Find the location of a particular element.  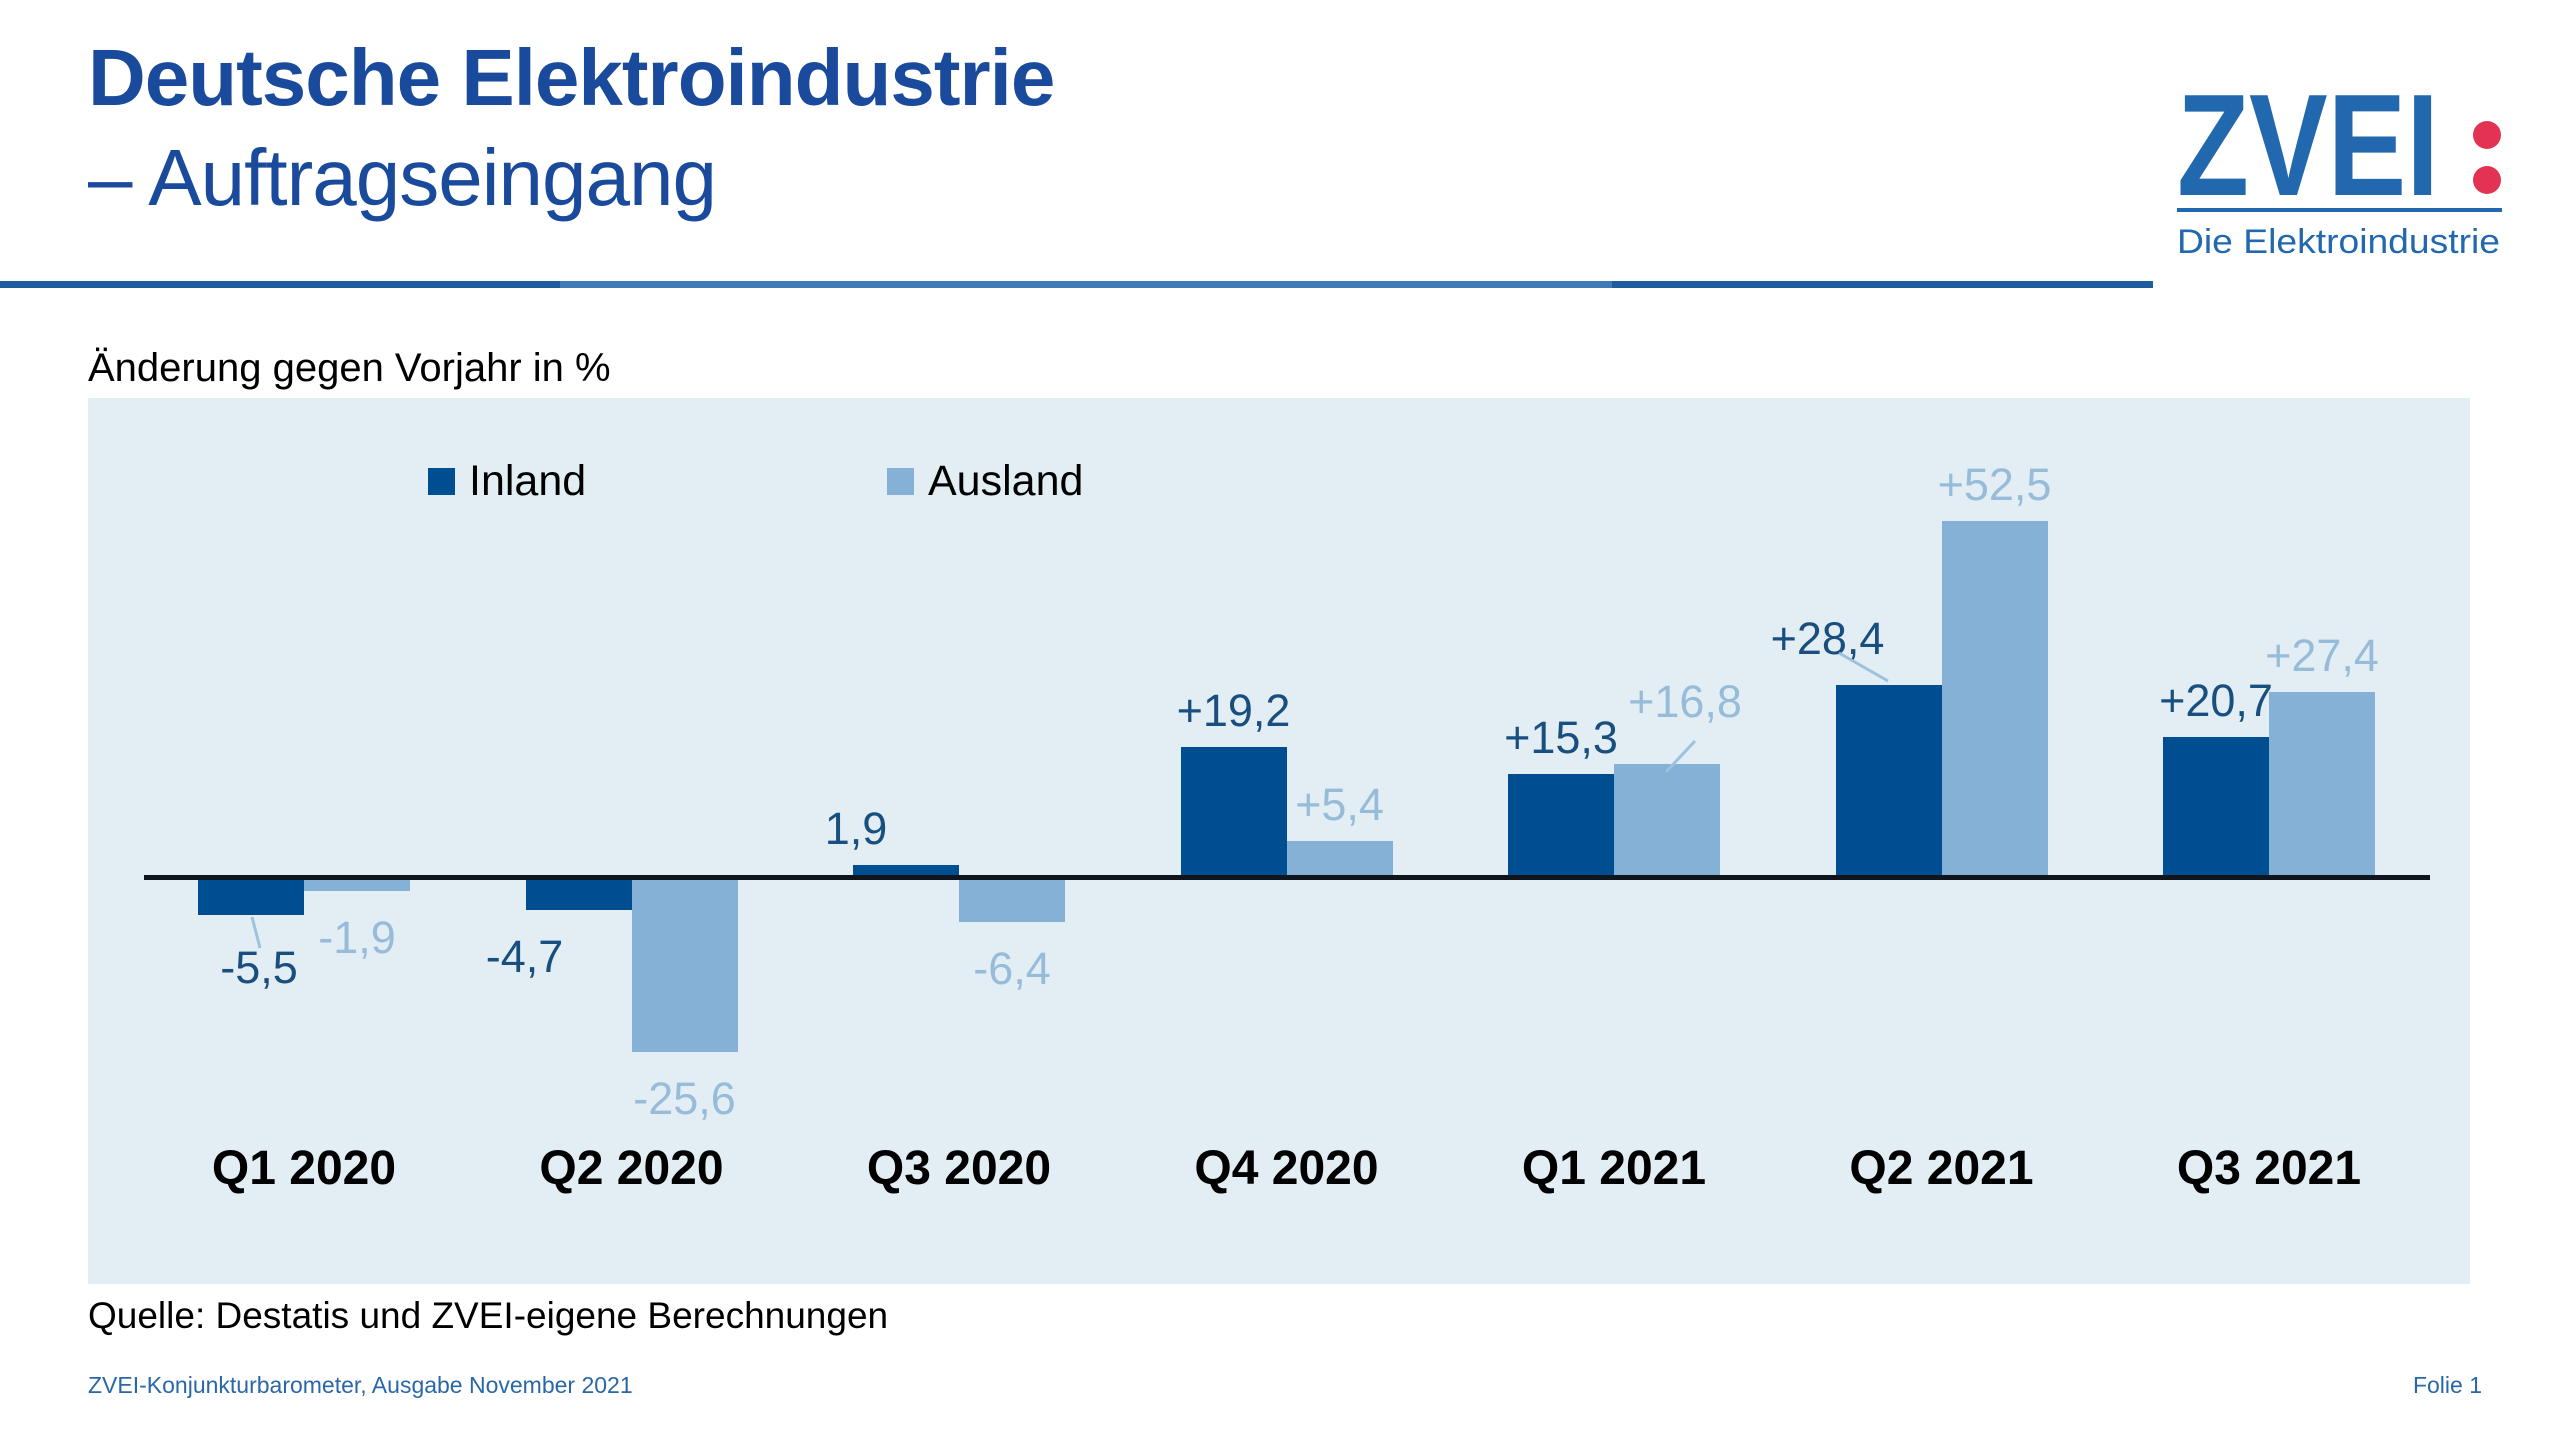

value-label-ausland-q1-2021: +16,8 is located at coordinates (1685, 701).